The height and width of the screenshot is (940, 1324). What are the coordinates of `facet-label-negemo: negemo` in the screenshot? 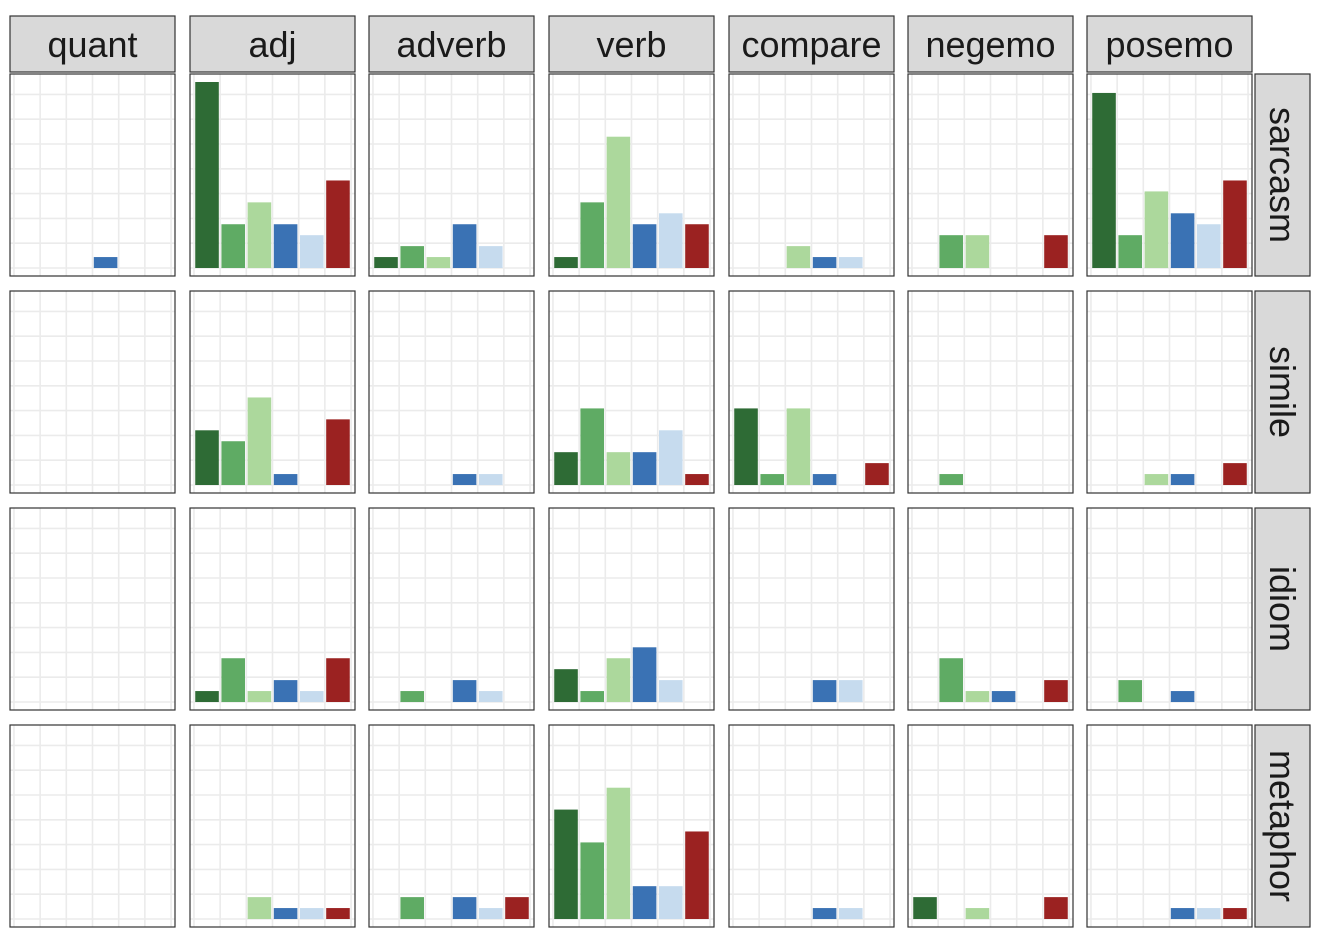 It's located at (990, 44).